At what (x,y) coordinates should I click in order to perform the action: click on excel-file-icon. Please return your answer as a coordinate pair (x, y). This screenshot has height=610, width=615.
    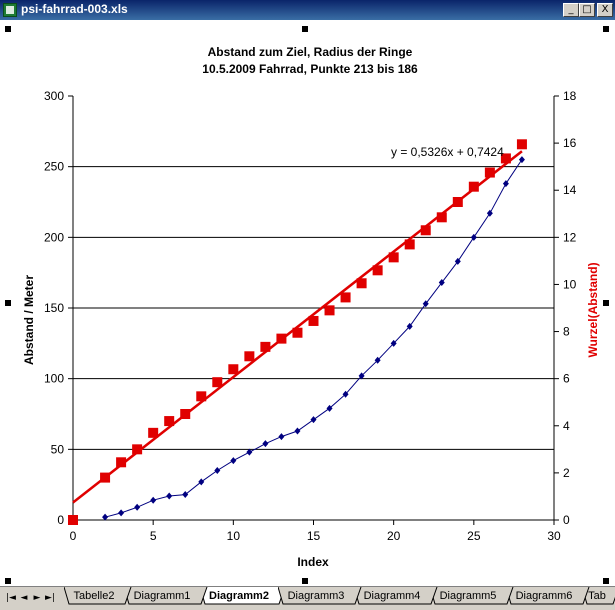
    Looking at the image, I should click on (10, 10).